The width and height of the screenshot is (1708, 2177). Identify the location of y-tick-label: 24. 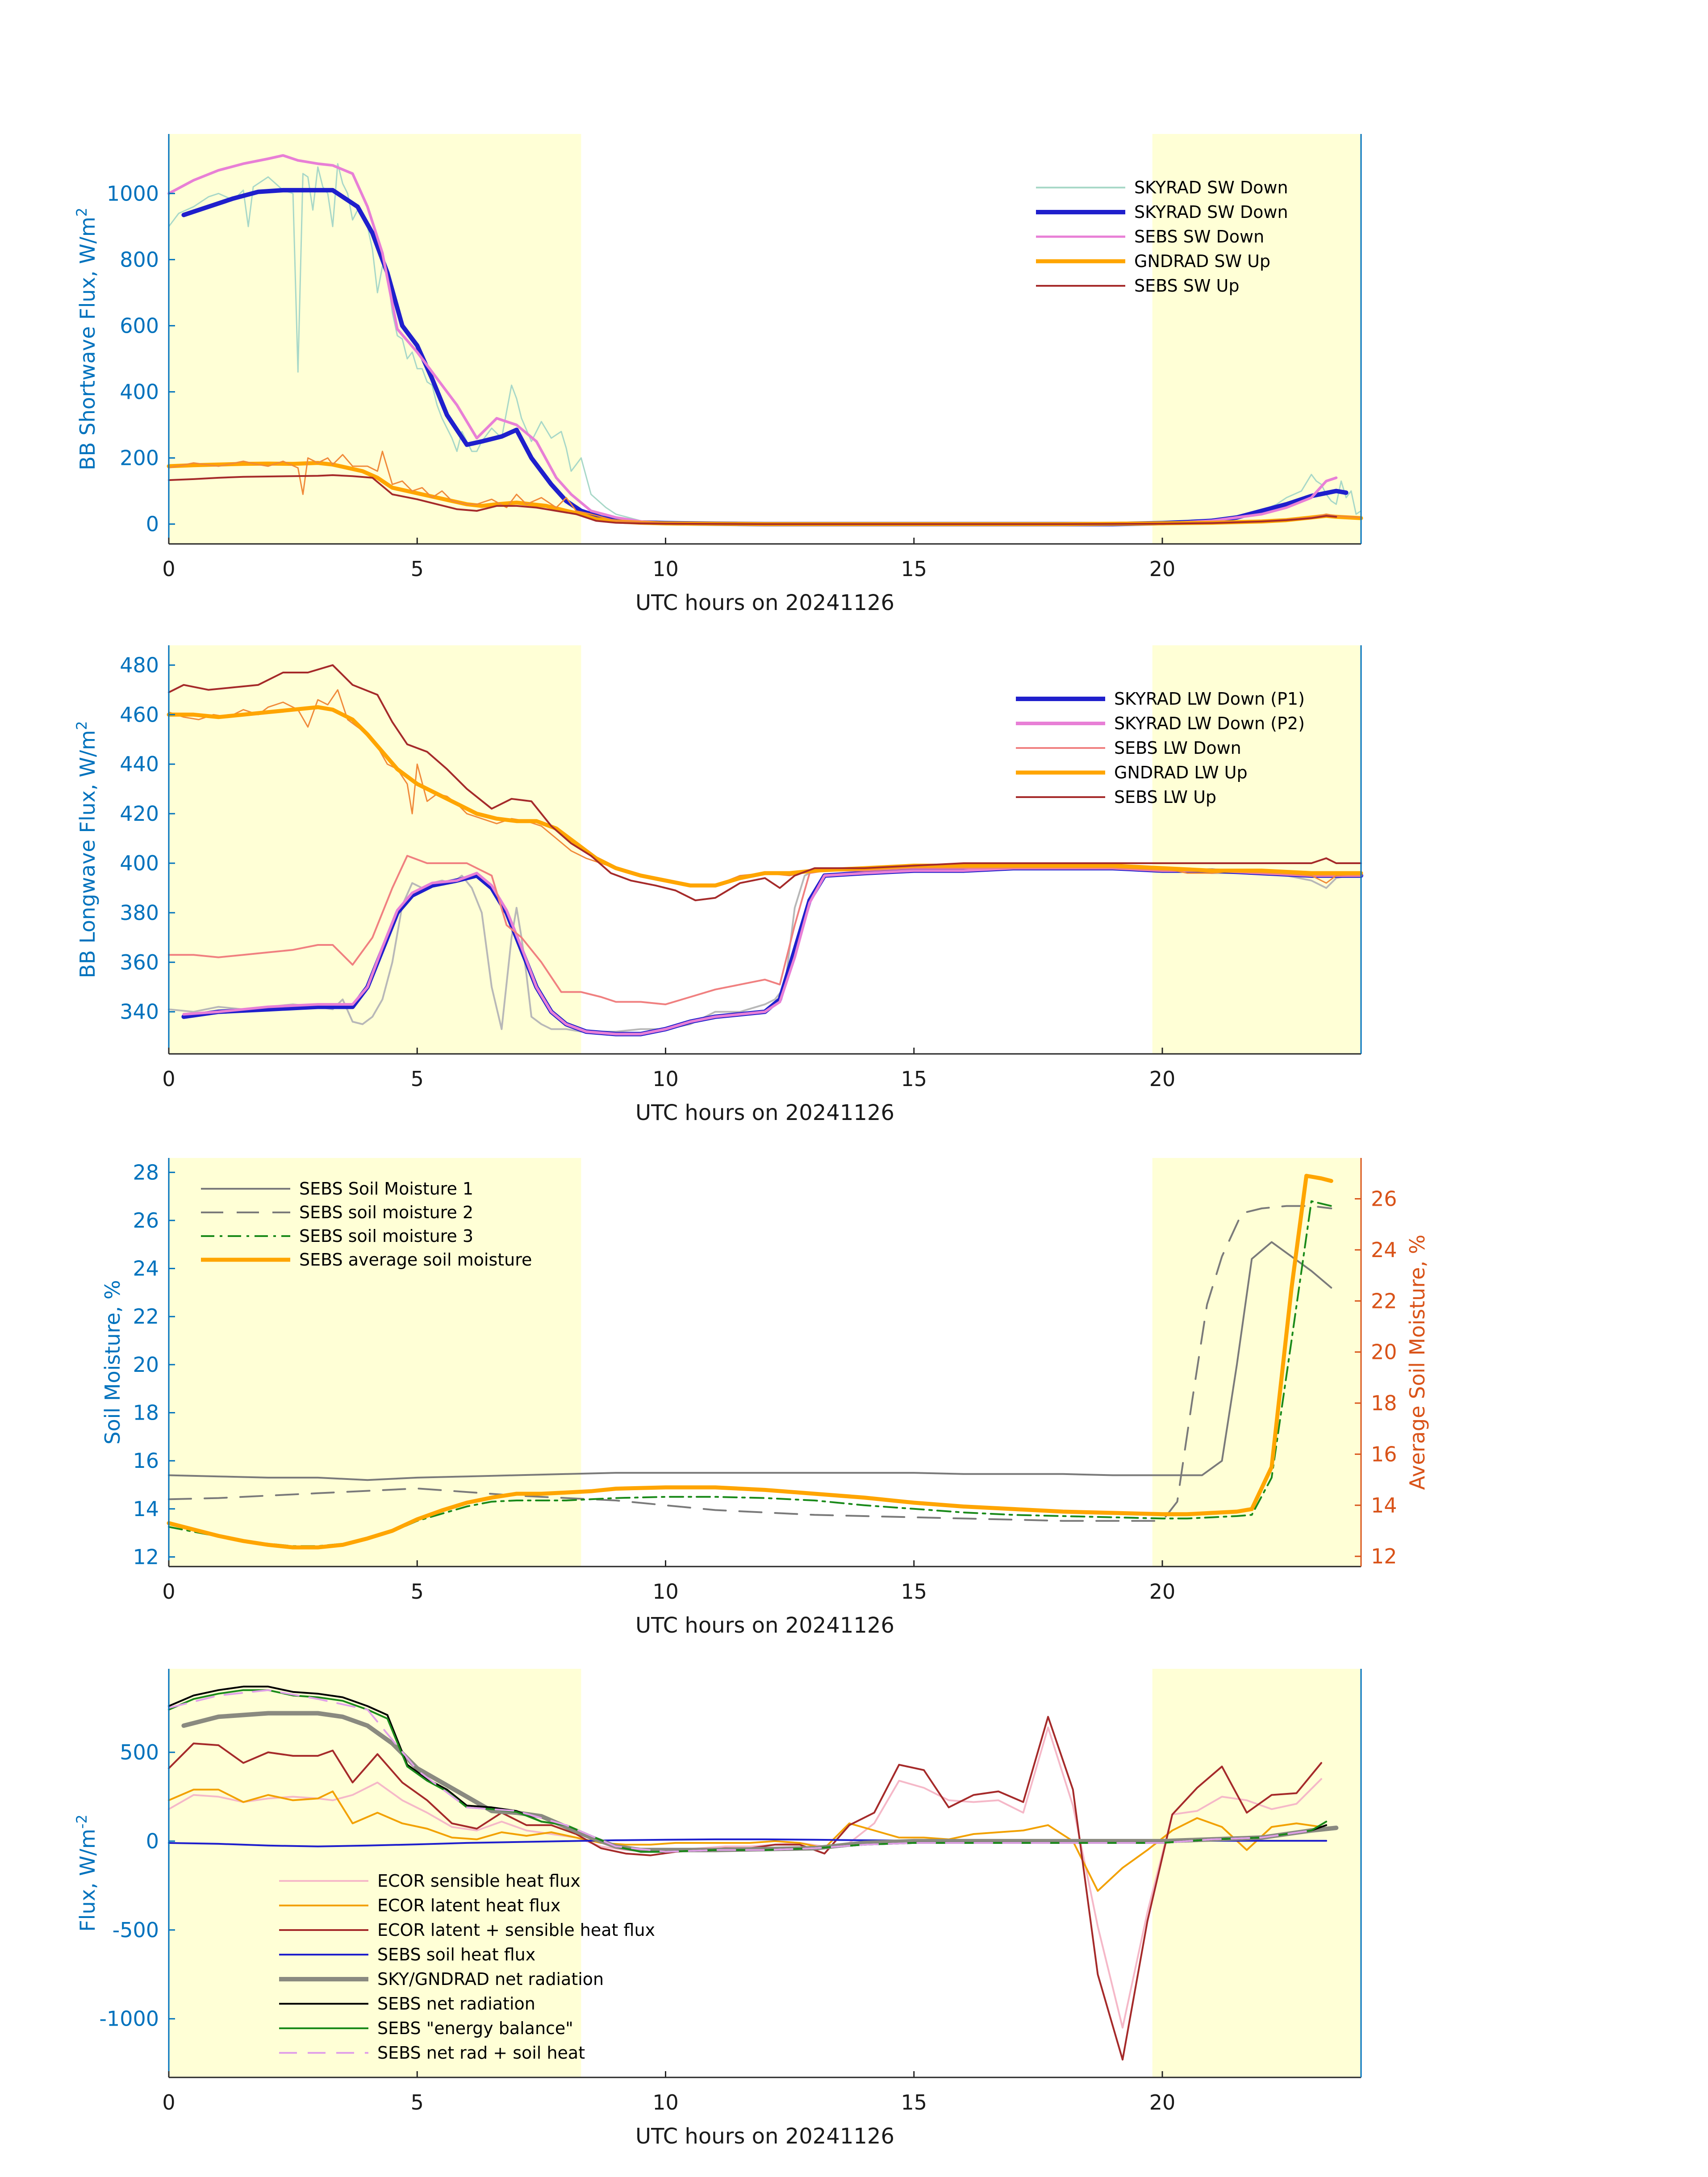
(146, 1269).